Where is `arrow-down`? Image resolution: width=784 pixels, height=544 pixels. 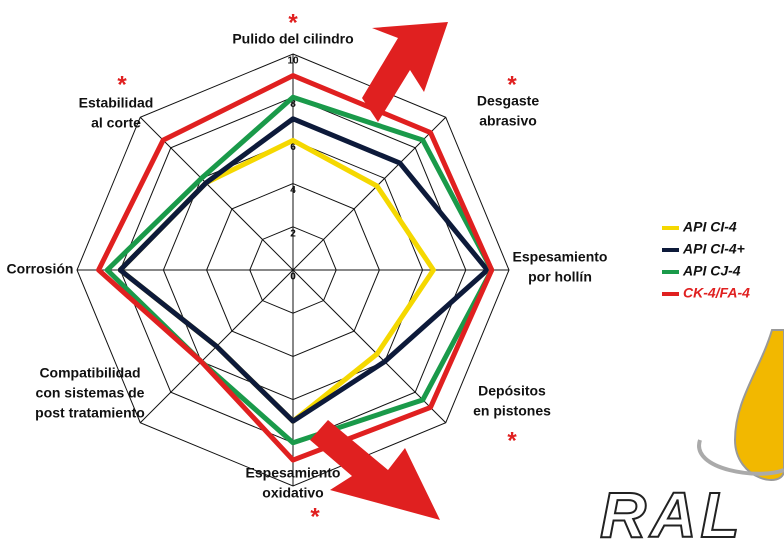
arrow-down is located at coordinates (375, 470).